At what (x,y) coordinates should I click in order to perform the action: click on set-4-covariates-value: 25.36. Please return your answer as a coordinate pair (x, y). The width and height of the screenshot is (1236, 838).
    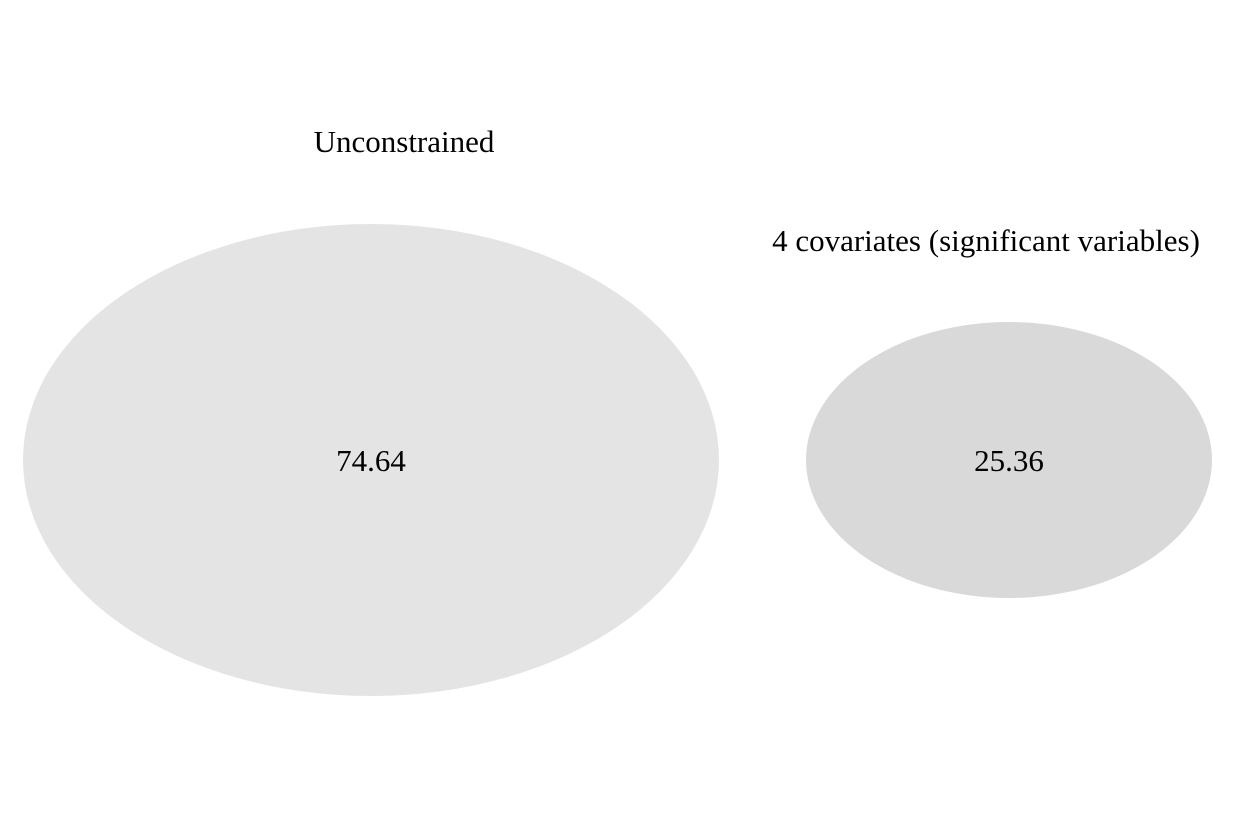
    Looking at the image, I should click on (1009, 460).